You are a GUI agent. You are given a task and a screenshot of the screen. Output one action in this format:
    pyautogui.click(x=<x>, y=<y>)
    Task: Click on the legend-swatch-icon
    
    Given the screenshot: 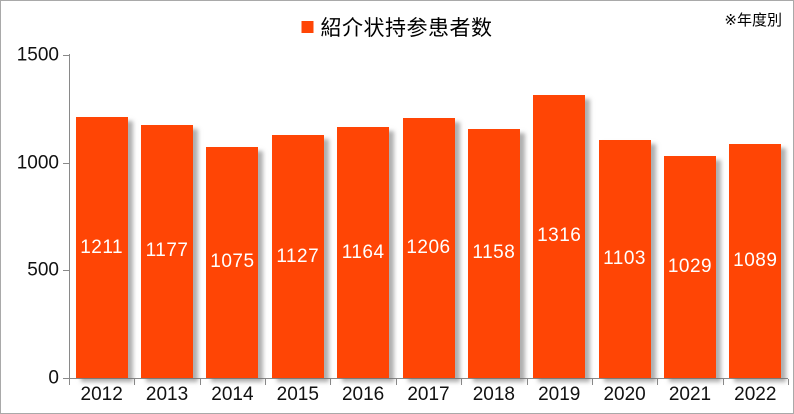 What is the action you would take?
    pyautogui.click(x=307, y=27)
    